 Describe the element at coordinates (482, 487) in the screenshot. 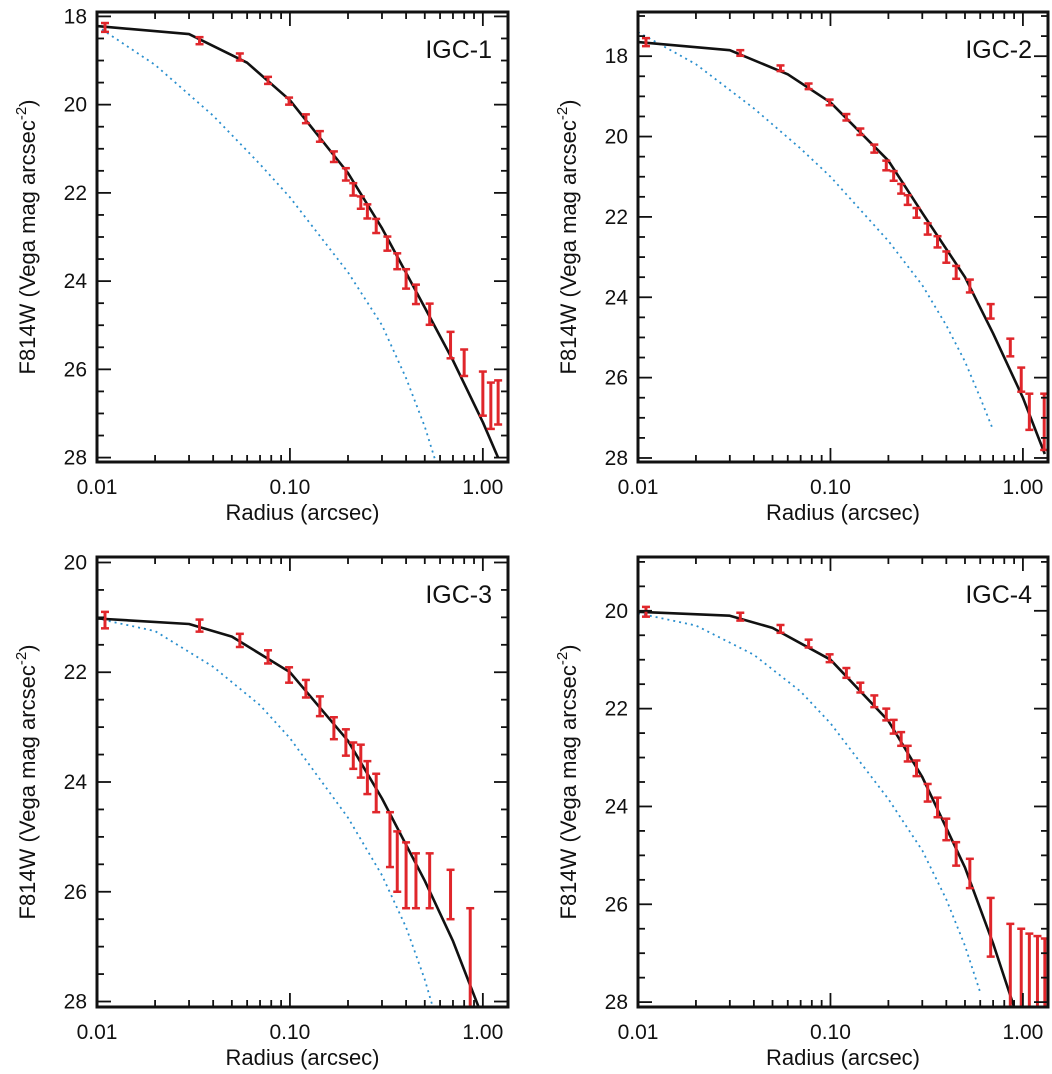

I see `x-tick-label: 1.00` at that location.